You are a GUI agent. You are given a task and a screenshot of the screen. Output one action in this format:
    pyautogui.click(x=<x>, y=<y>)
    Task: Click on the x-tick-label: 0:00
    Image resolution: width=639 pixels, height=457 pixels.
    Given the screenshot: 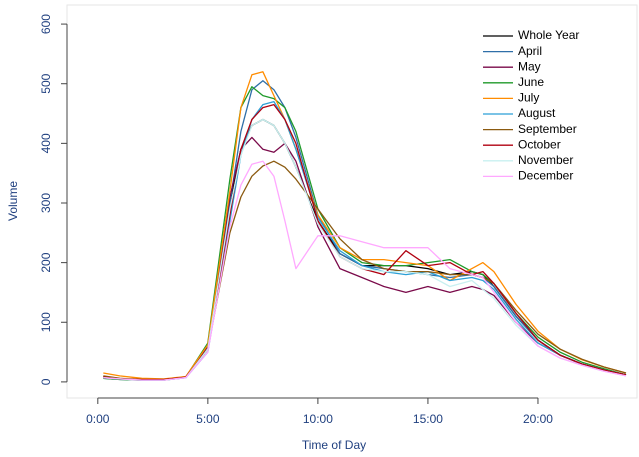 What is the action you would take?
    pyautogui.click(x=98, y=419)
    